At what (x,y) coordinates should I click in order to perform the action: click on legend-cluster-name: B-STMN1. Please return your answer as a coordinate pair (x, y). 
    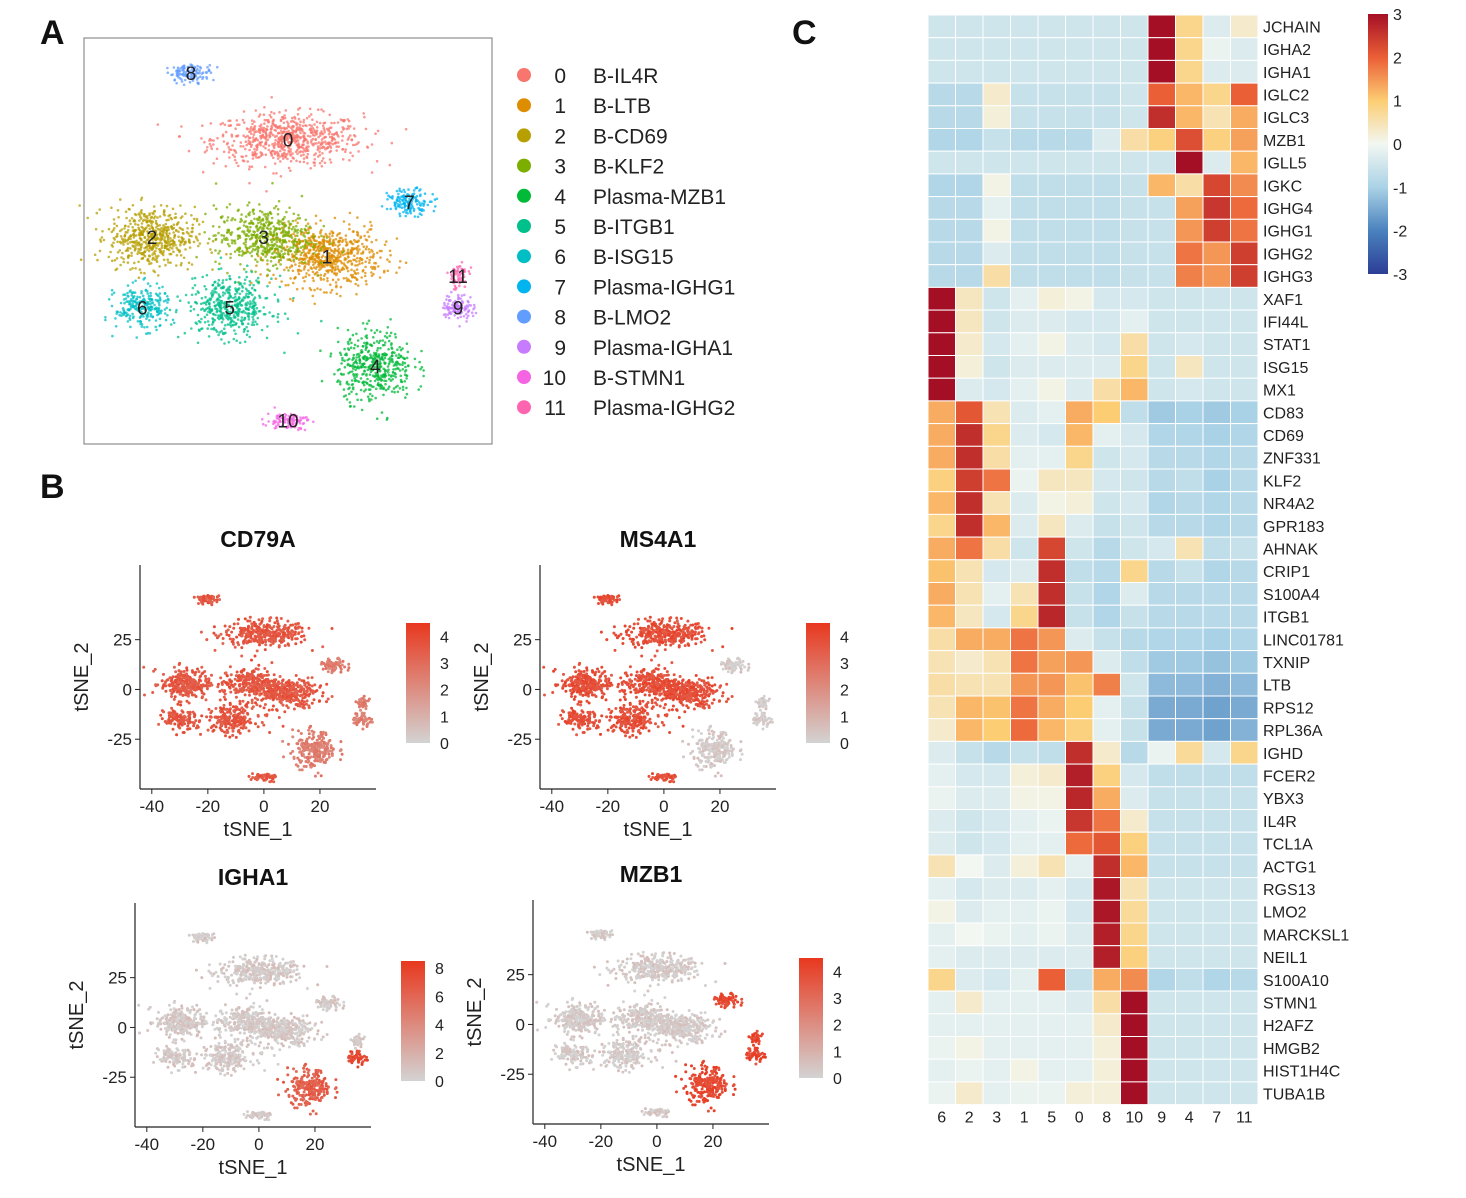
    Looking at the image, I should click on (639, 378).